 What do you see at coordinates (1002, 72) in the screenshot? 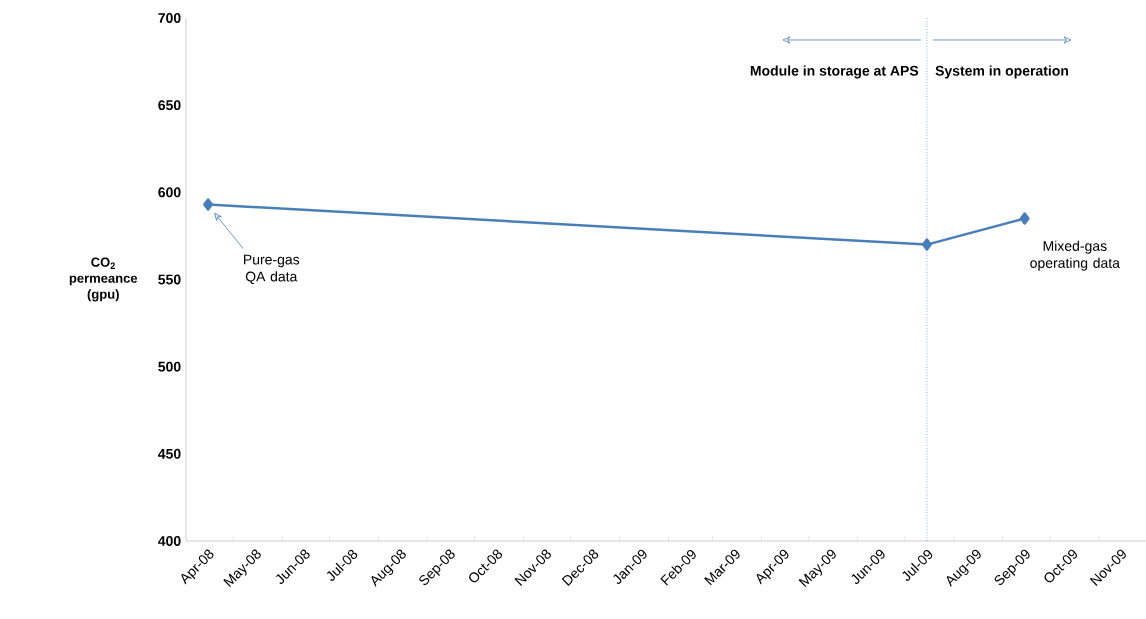
I see `annotation: System in operation` at bounding box center [1002, 72].